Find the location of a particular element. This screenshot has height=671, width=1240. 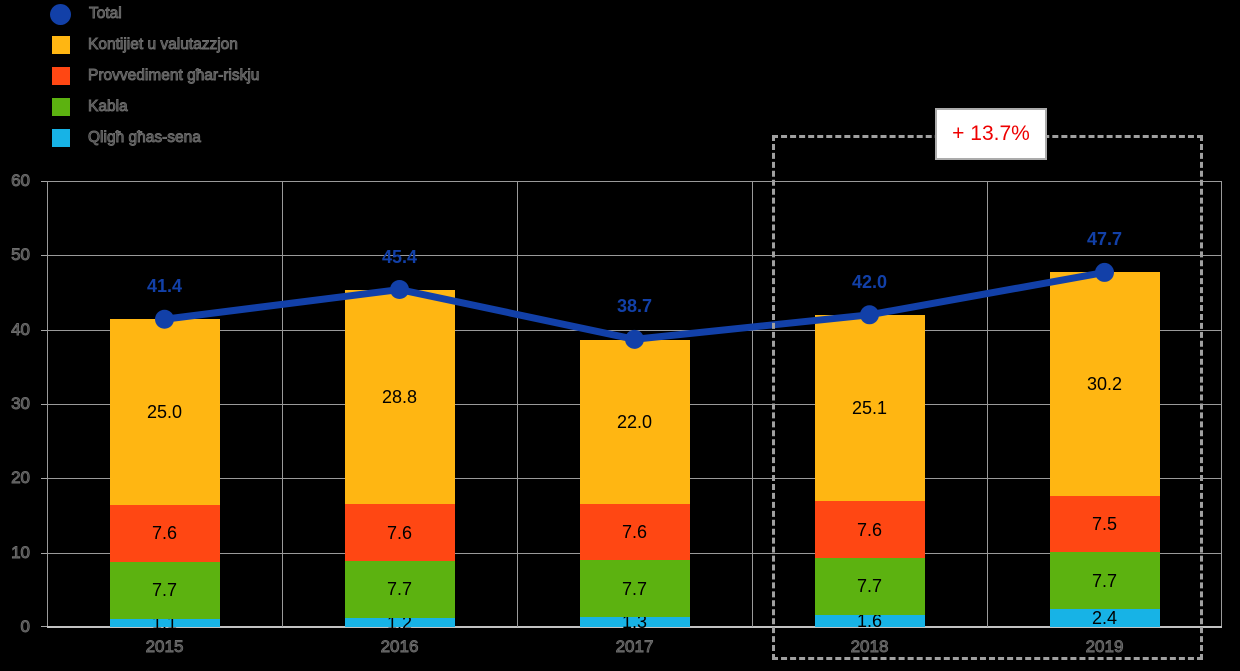

total-value-label: 41.4 is located at coordinates (164, 286).